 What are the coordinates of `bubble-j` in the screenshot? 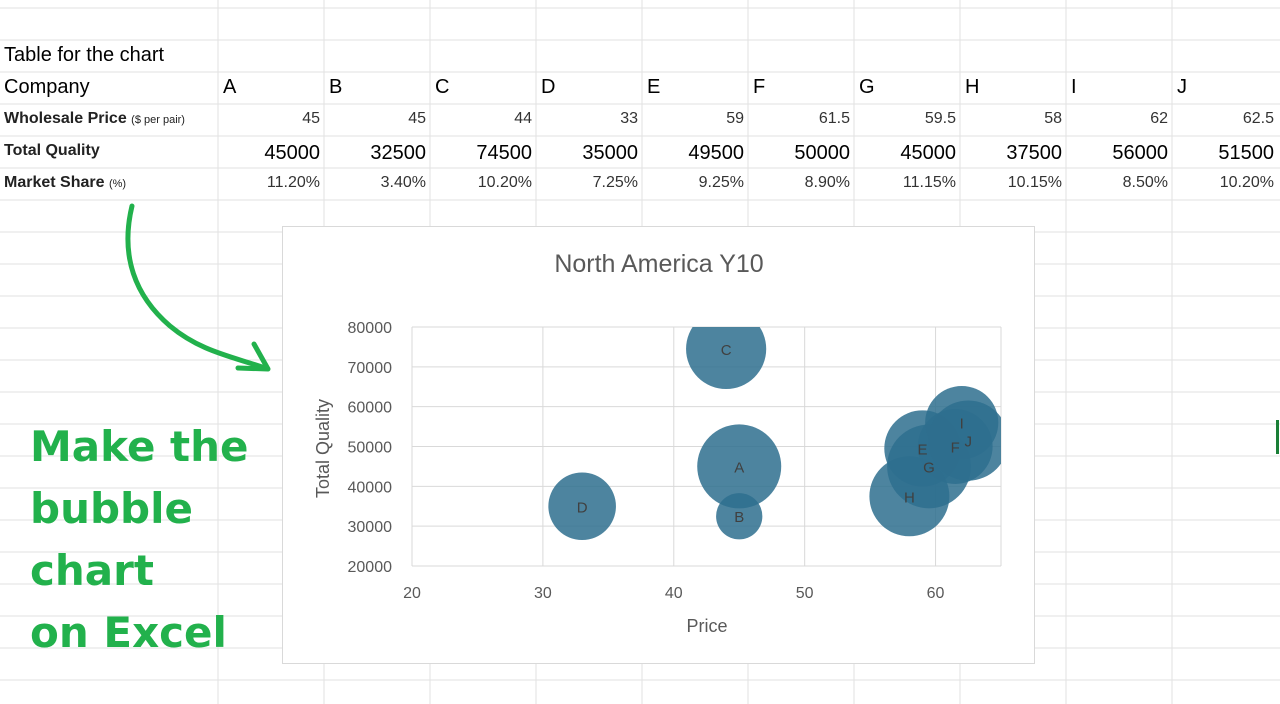 It's located at (968, 440).